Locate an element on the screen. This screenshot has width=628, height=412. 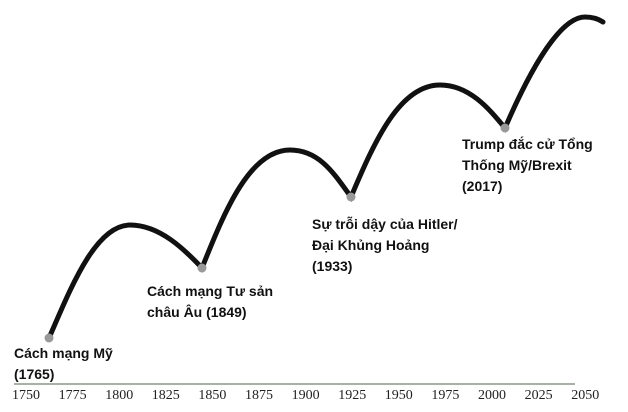
label-line: Thống Mỹ/Brexit is located at coordinates (517, 165).